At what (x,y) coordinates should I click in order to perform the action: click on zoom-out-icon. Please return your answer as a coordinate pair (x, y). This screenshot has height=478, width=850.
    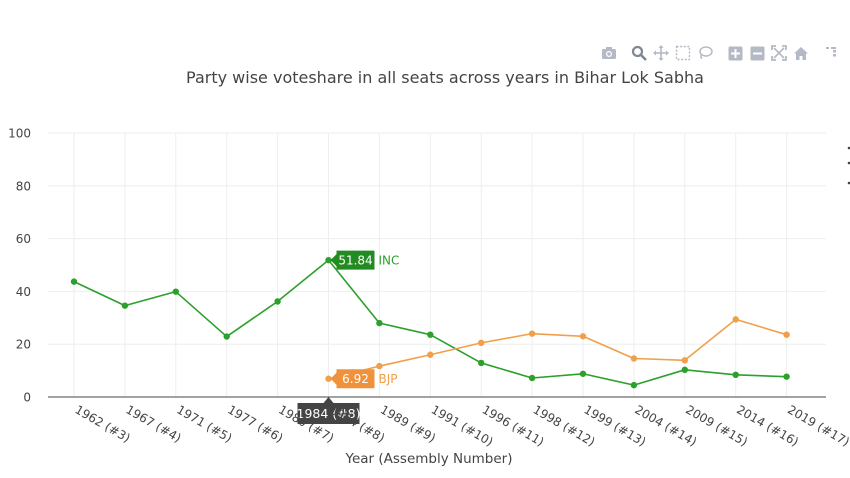
    Looking at the image, I should click on (757, 53).